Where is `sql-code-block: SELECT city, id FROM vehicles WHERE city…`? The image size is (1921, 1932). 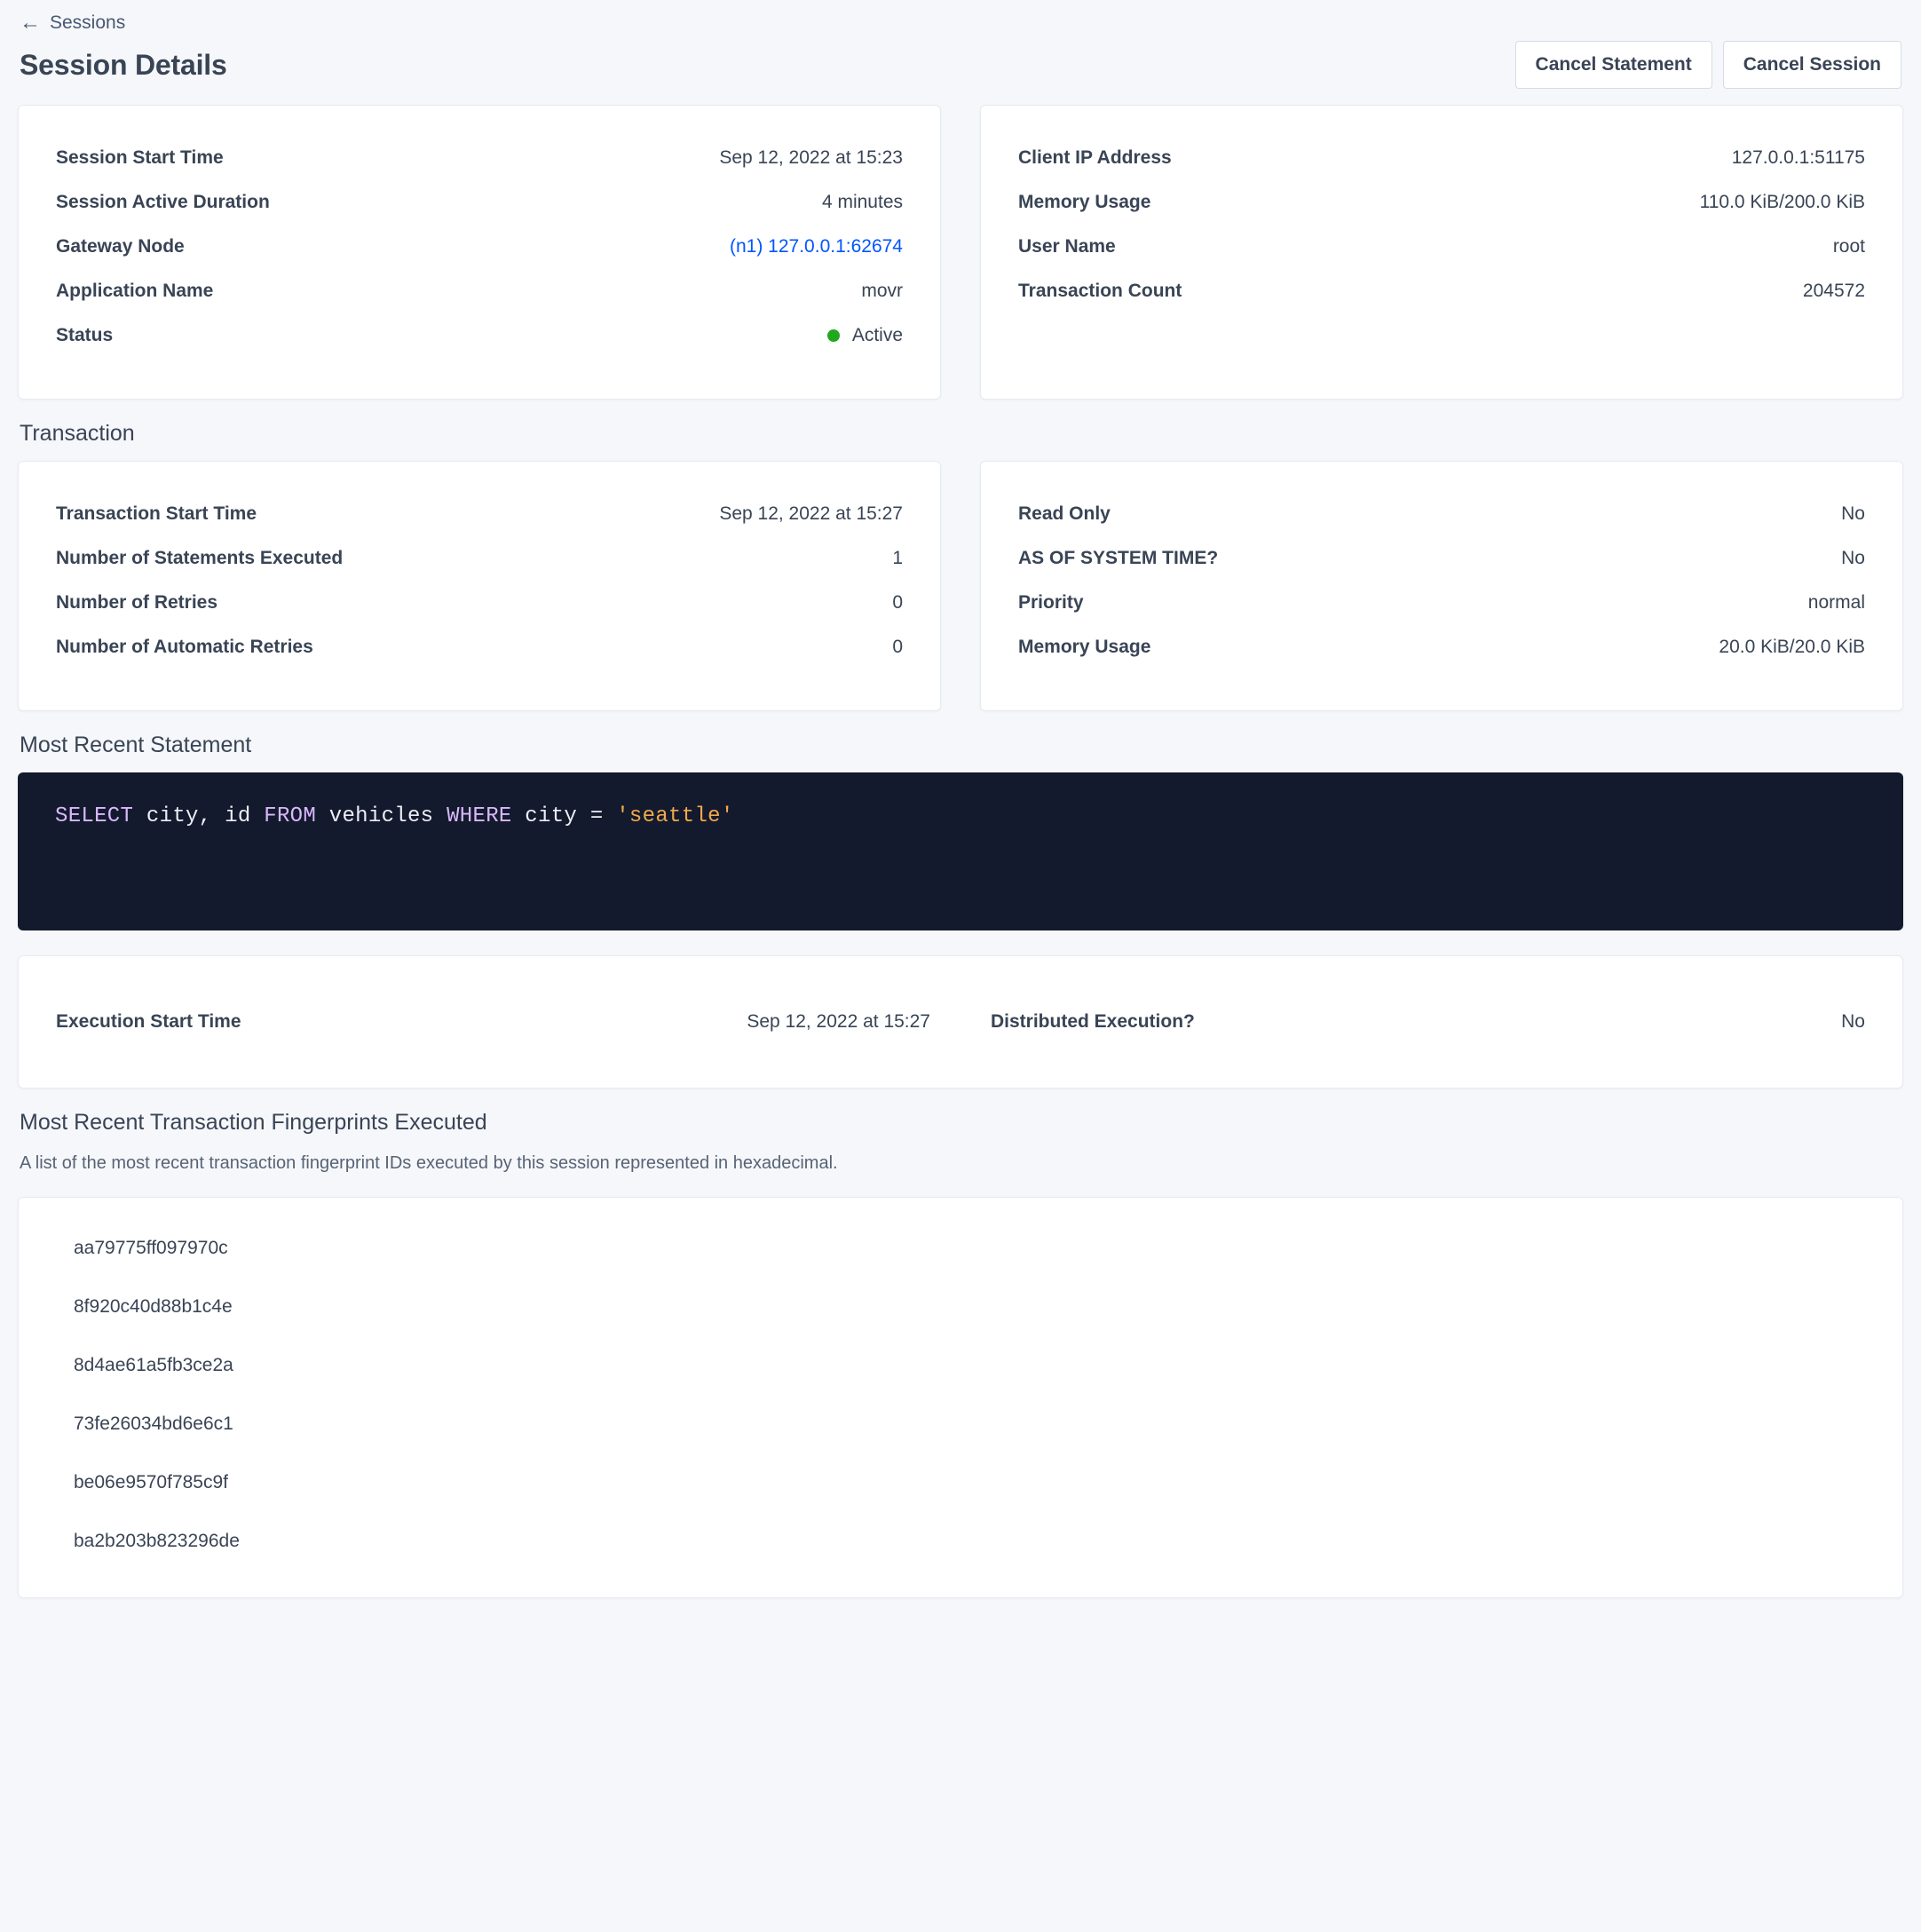 sql-code-block: SELECT city, id FROM vehicles WHERE city… is located at coordinates (960, 851).